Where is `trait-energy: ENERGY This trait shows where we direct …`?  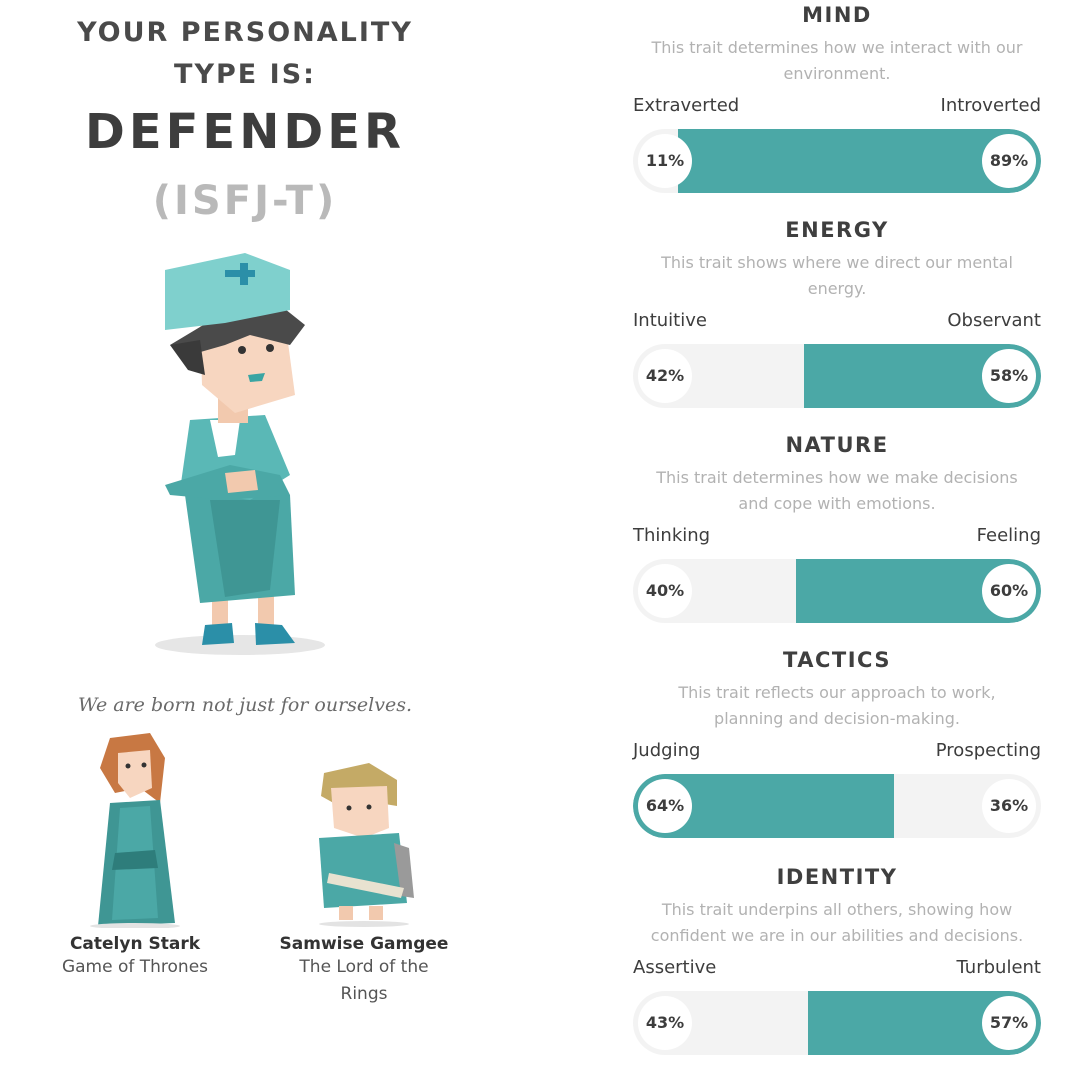
trait-energy: ENERGY This trait shows where we direct … is located at coordinates (837, 311).